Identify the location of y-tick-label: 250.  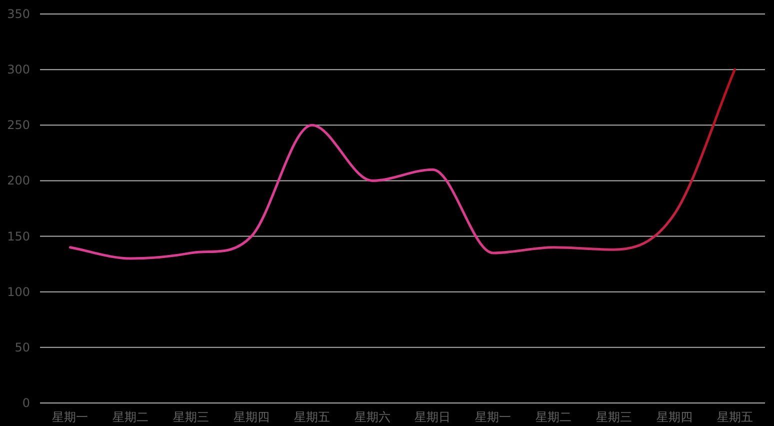
(18, 125).